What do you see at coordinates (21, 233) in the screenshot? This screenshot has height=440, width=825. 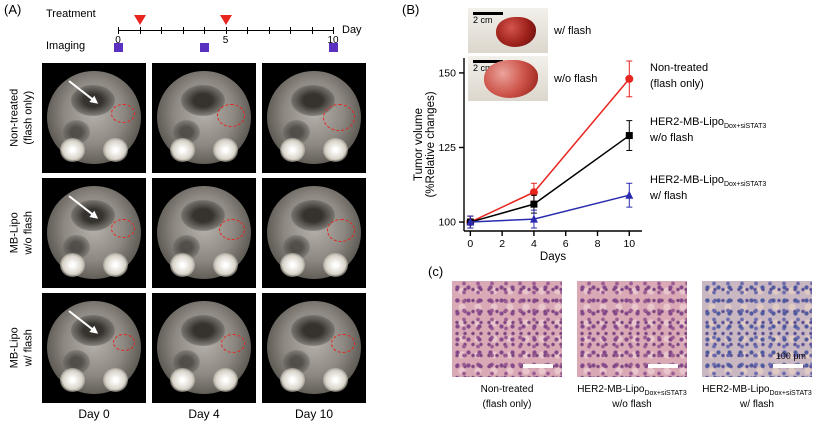 I see `row-label-mb-lipo-wo-flash: MB-Lipo w/o flash` at bounding box center [21, 233].